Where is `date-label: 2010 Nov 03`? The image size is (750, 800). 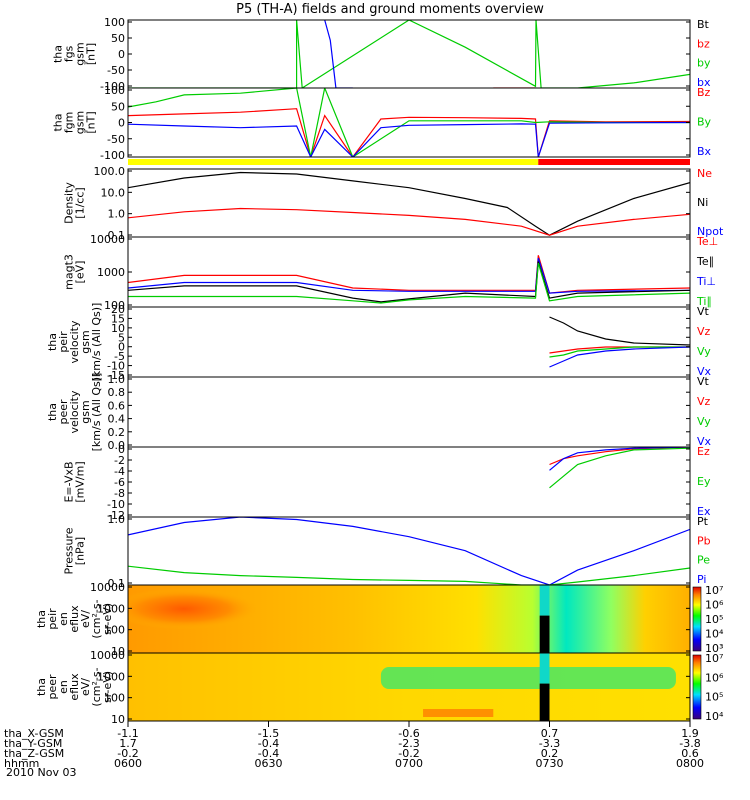 date-label: 2010 Nov 03 is located at coordinates (41, 772).